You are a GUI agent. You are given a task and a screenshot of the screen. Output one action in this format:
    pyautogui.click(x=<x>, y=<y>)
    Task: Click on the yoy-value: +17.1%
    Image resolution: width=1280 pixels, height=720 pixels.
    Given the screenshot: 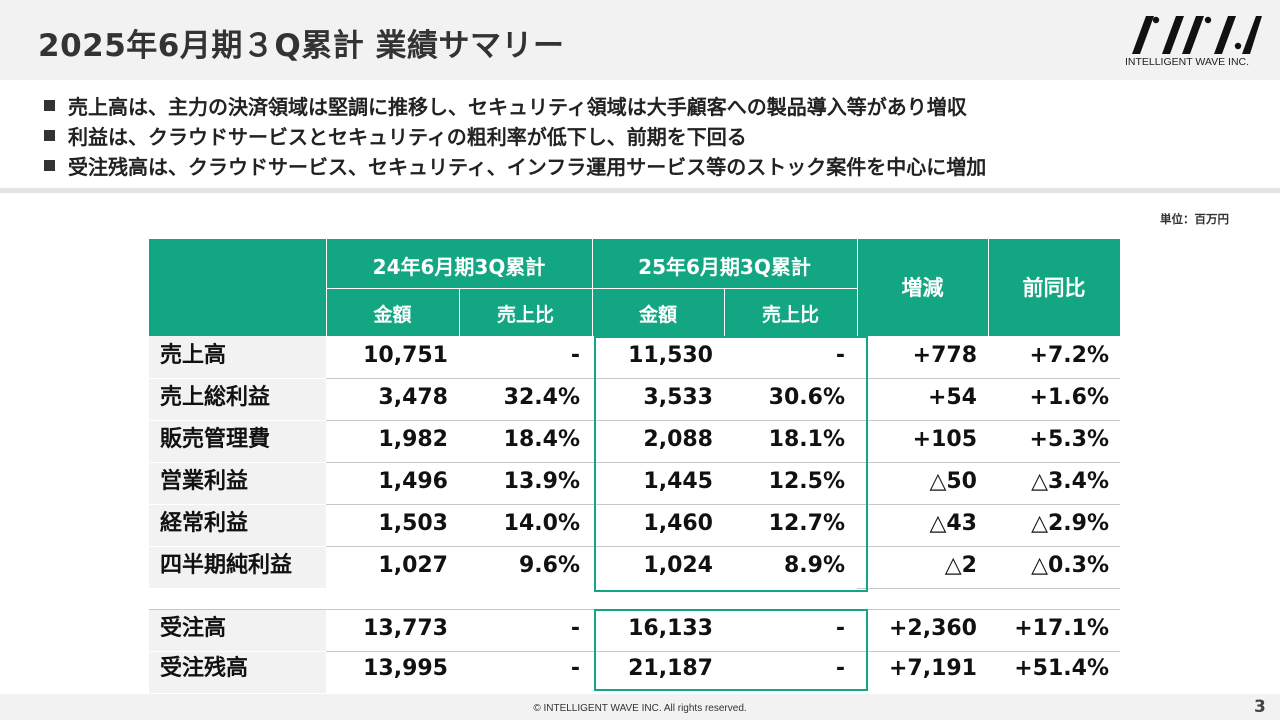 What is the action you would take?
    pyautogui.click(x=1061, y=628)
    